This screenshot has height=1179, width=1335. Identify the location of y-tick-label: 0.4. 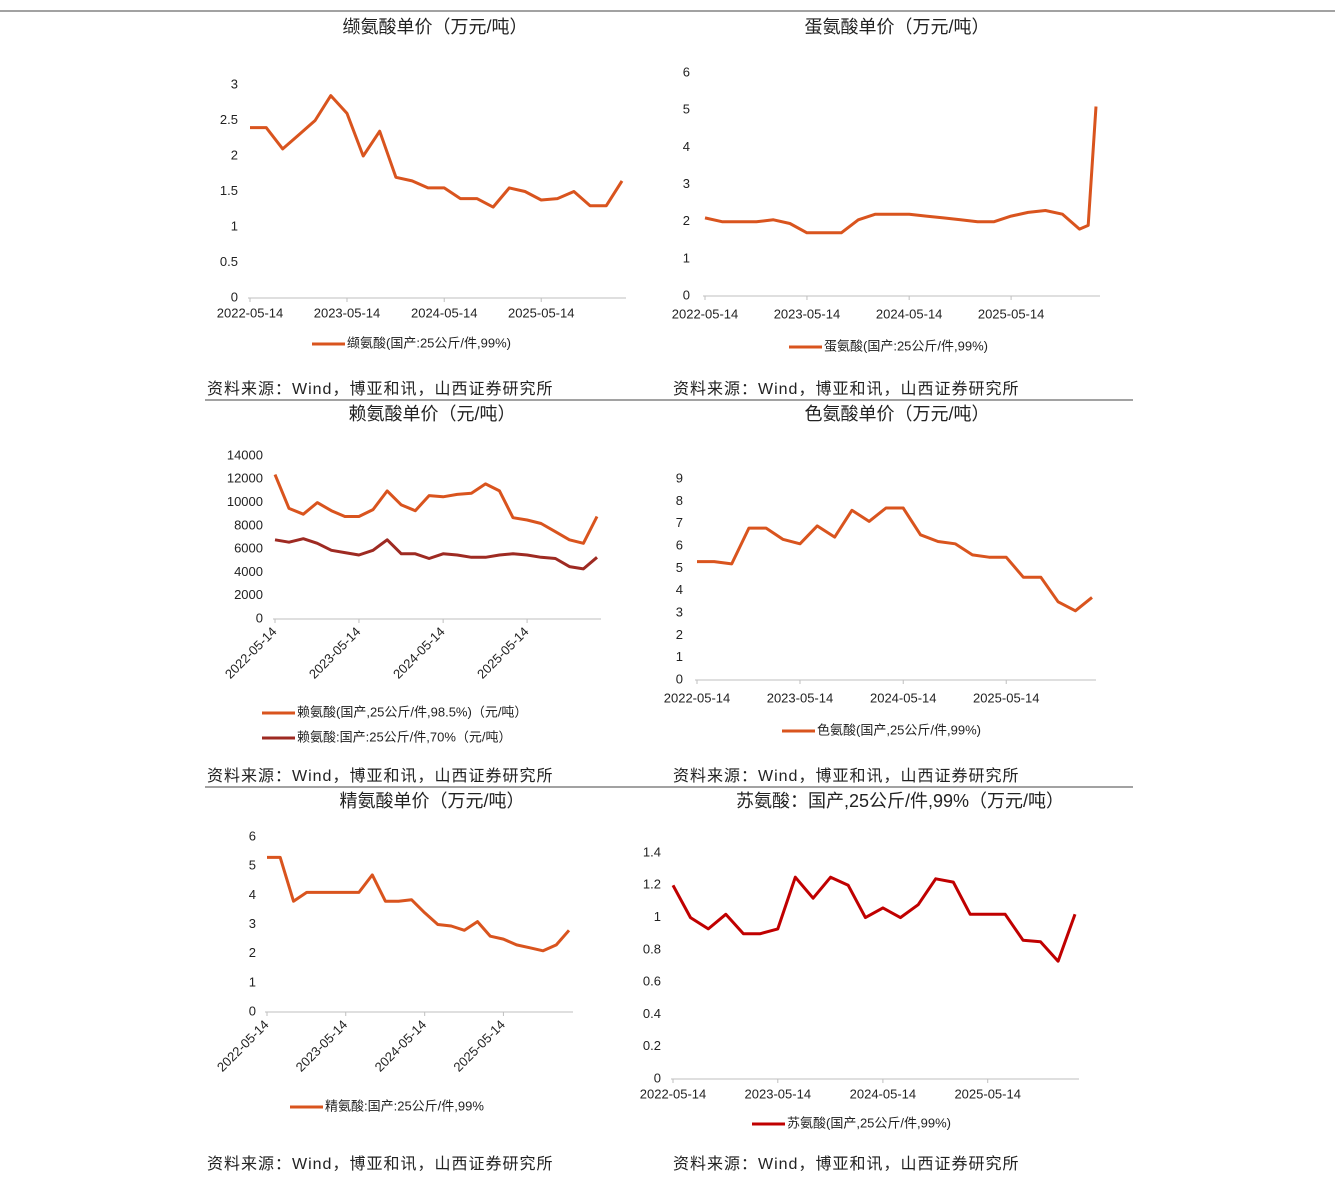
(652, 1013).